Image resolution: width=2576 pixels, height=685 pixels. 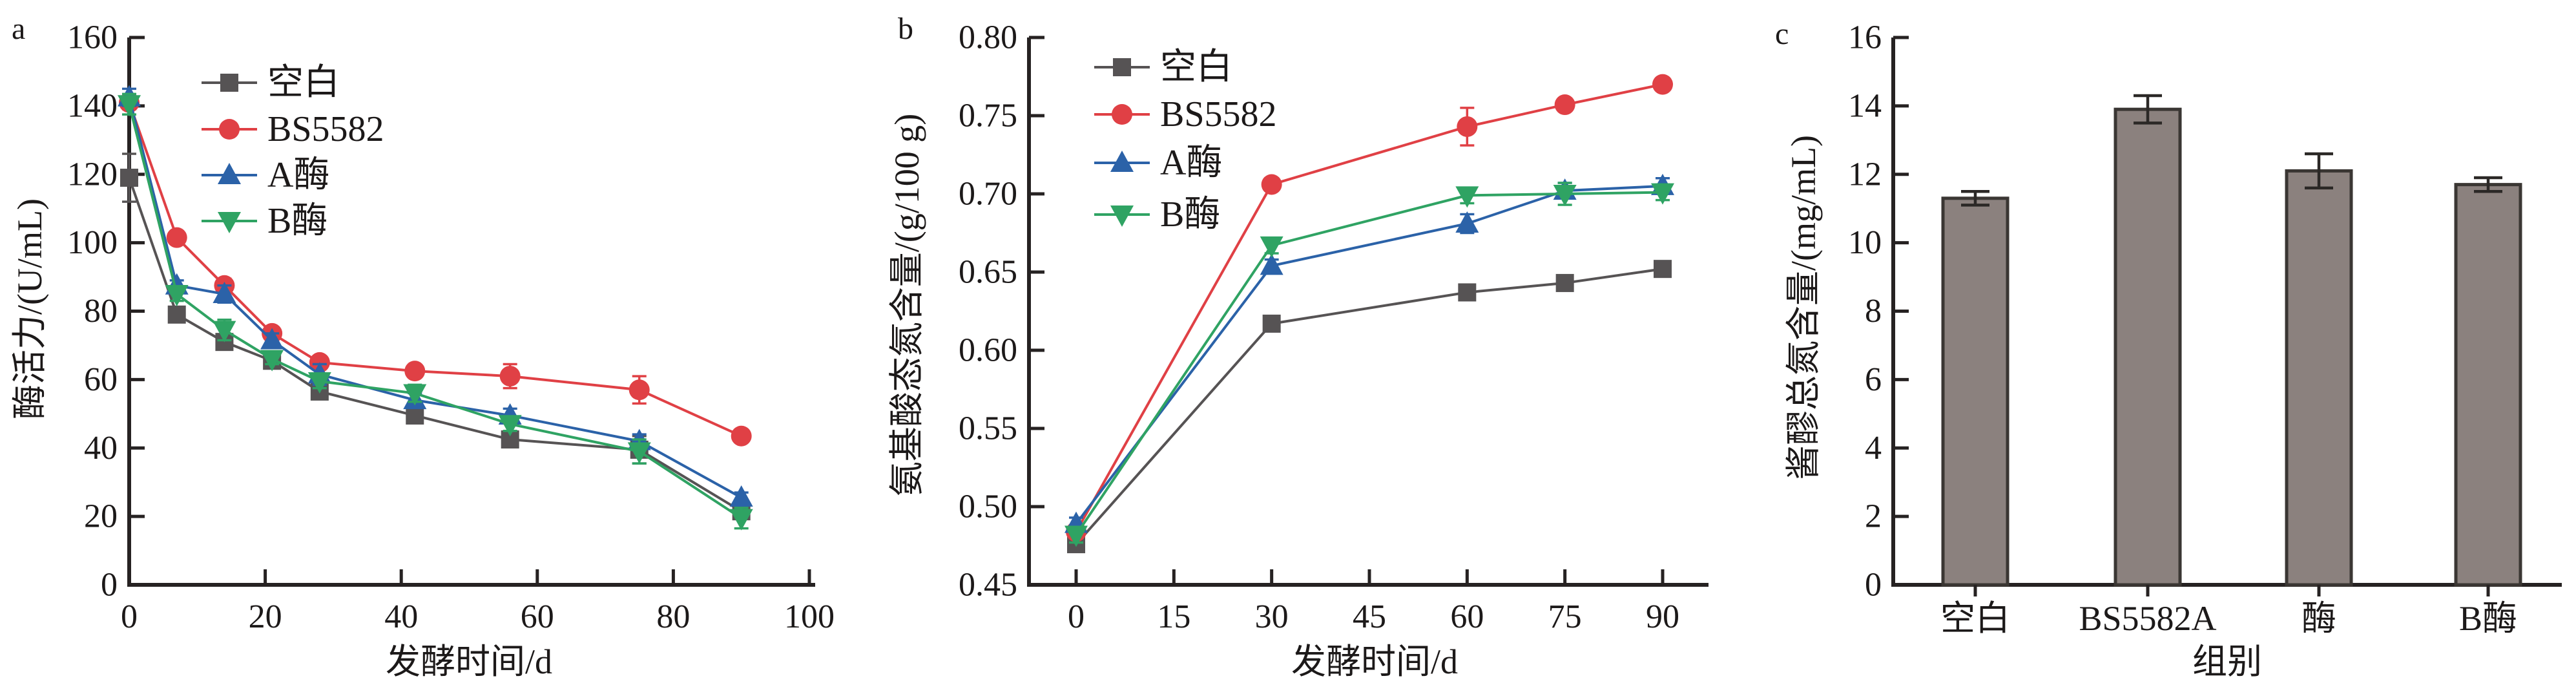 What do you see at coordinates (2488, 619) in the screenshot?
I see `x-category-label: B酶` at bounding box center [2488, 619].